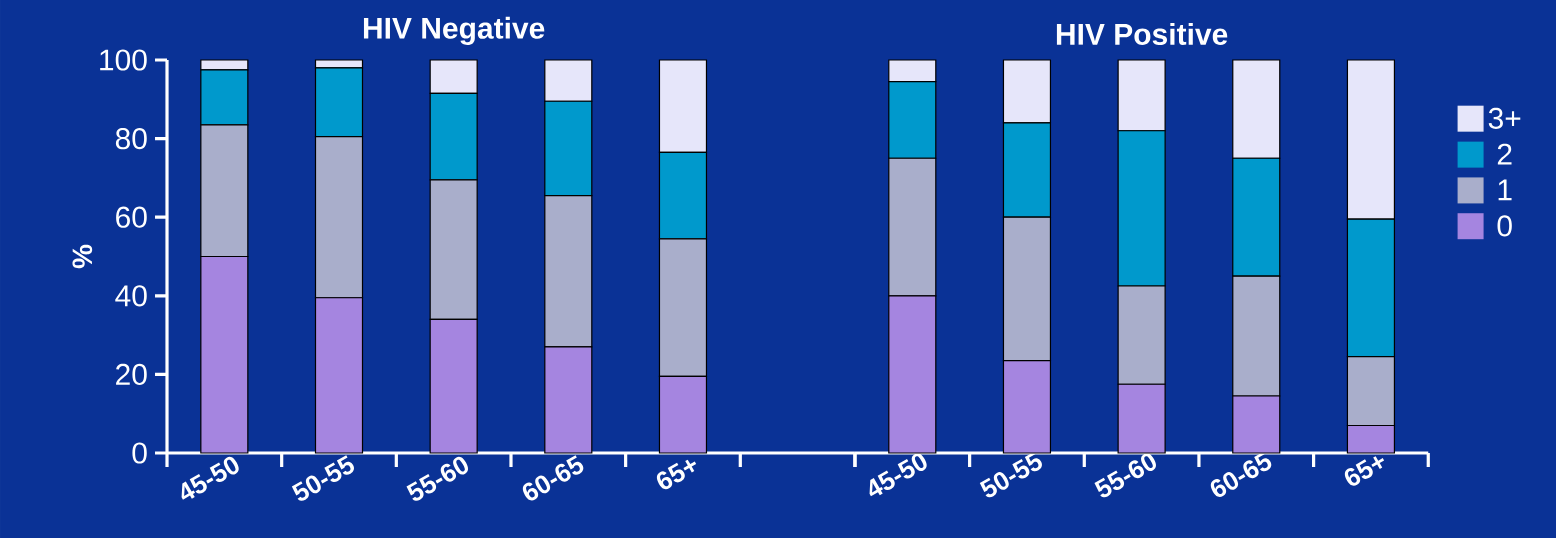 This screenshot has height=538, width=1556. Describe the element at coordinates (454, 30) in the screenshot. I see `chart-title: HIV Negative` at that location.